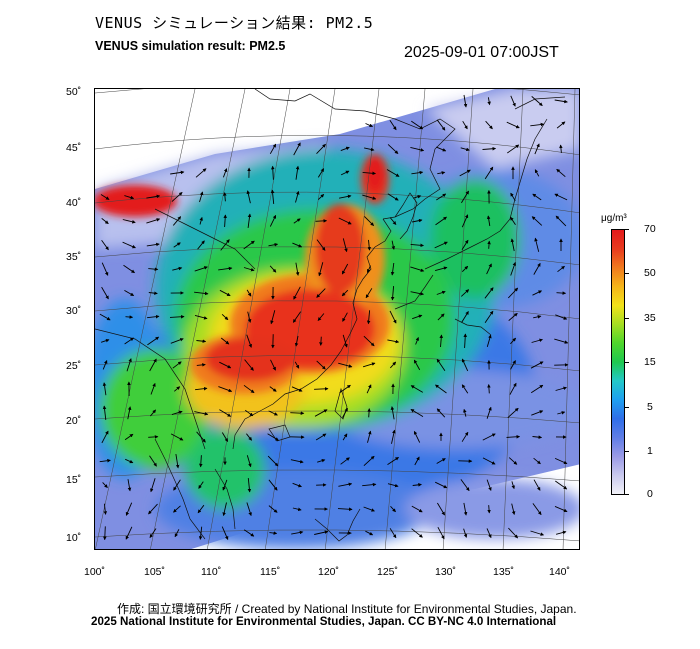 The width and height of the screenshot is (700, 649). I want to click on colorbar-label-50: 50, so click(650, 273).